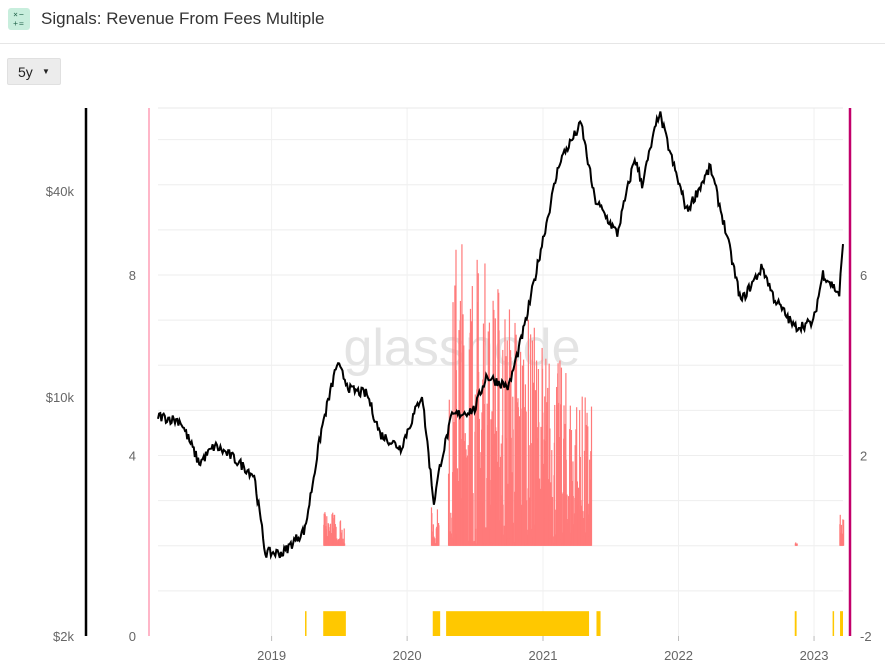 This screenshot has width=885, height=665. I want to click on price-axis-tick-label: $10k, so click(60, 397).